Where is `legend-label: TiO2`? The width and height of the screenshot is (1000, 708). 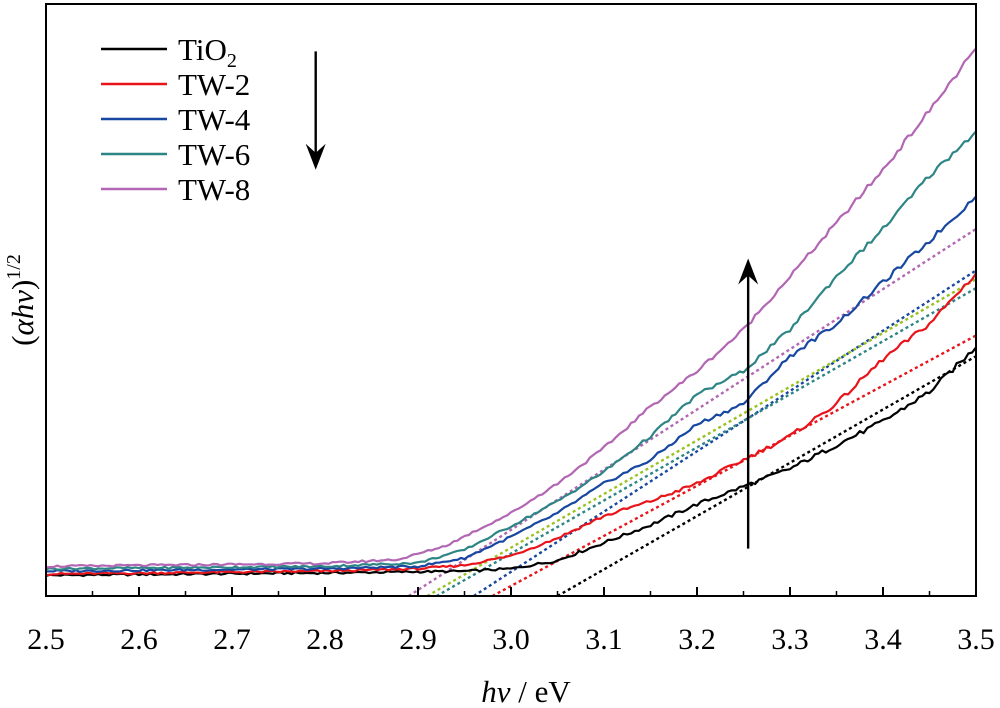
legend-label: TiO2 is located at coordinates (207, 52).